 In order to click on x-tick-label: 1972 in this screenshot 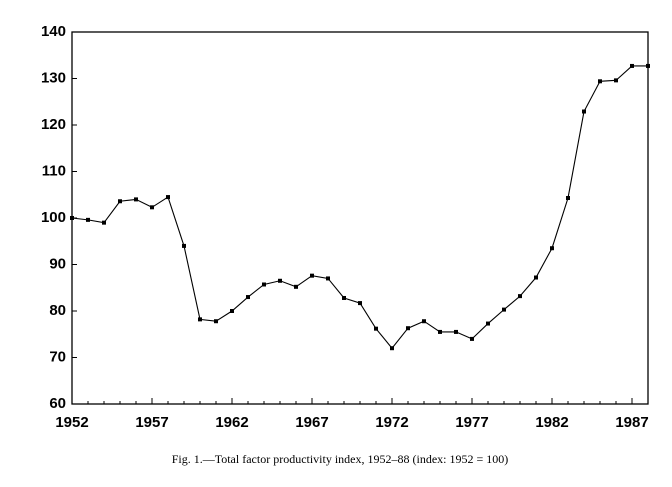, I will do `click(391, 422)`.